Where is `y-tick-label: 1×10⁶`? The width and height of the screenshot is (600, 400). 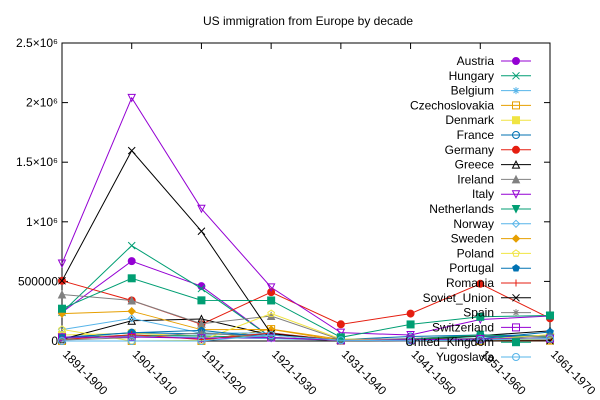
y-tick-label: 1×10⁶ is located at coordinates (42, 222).